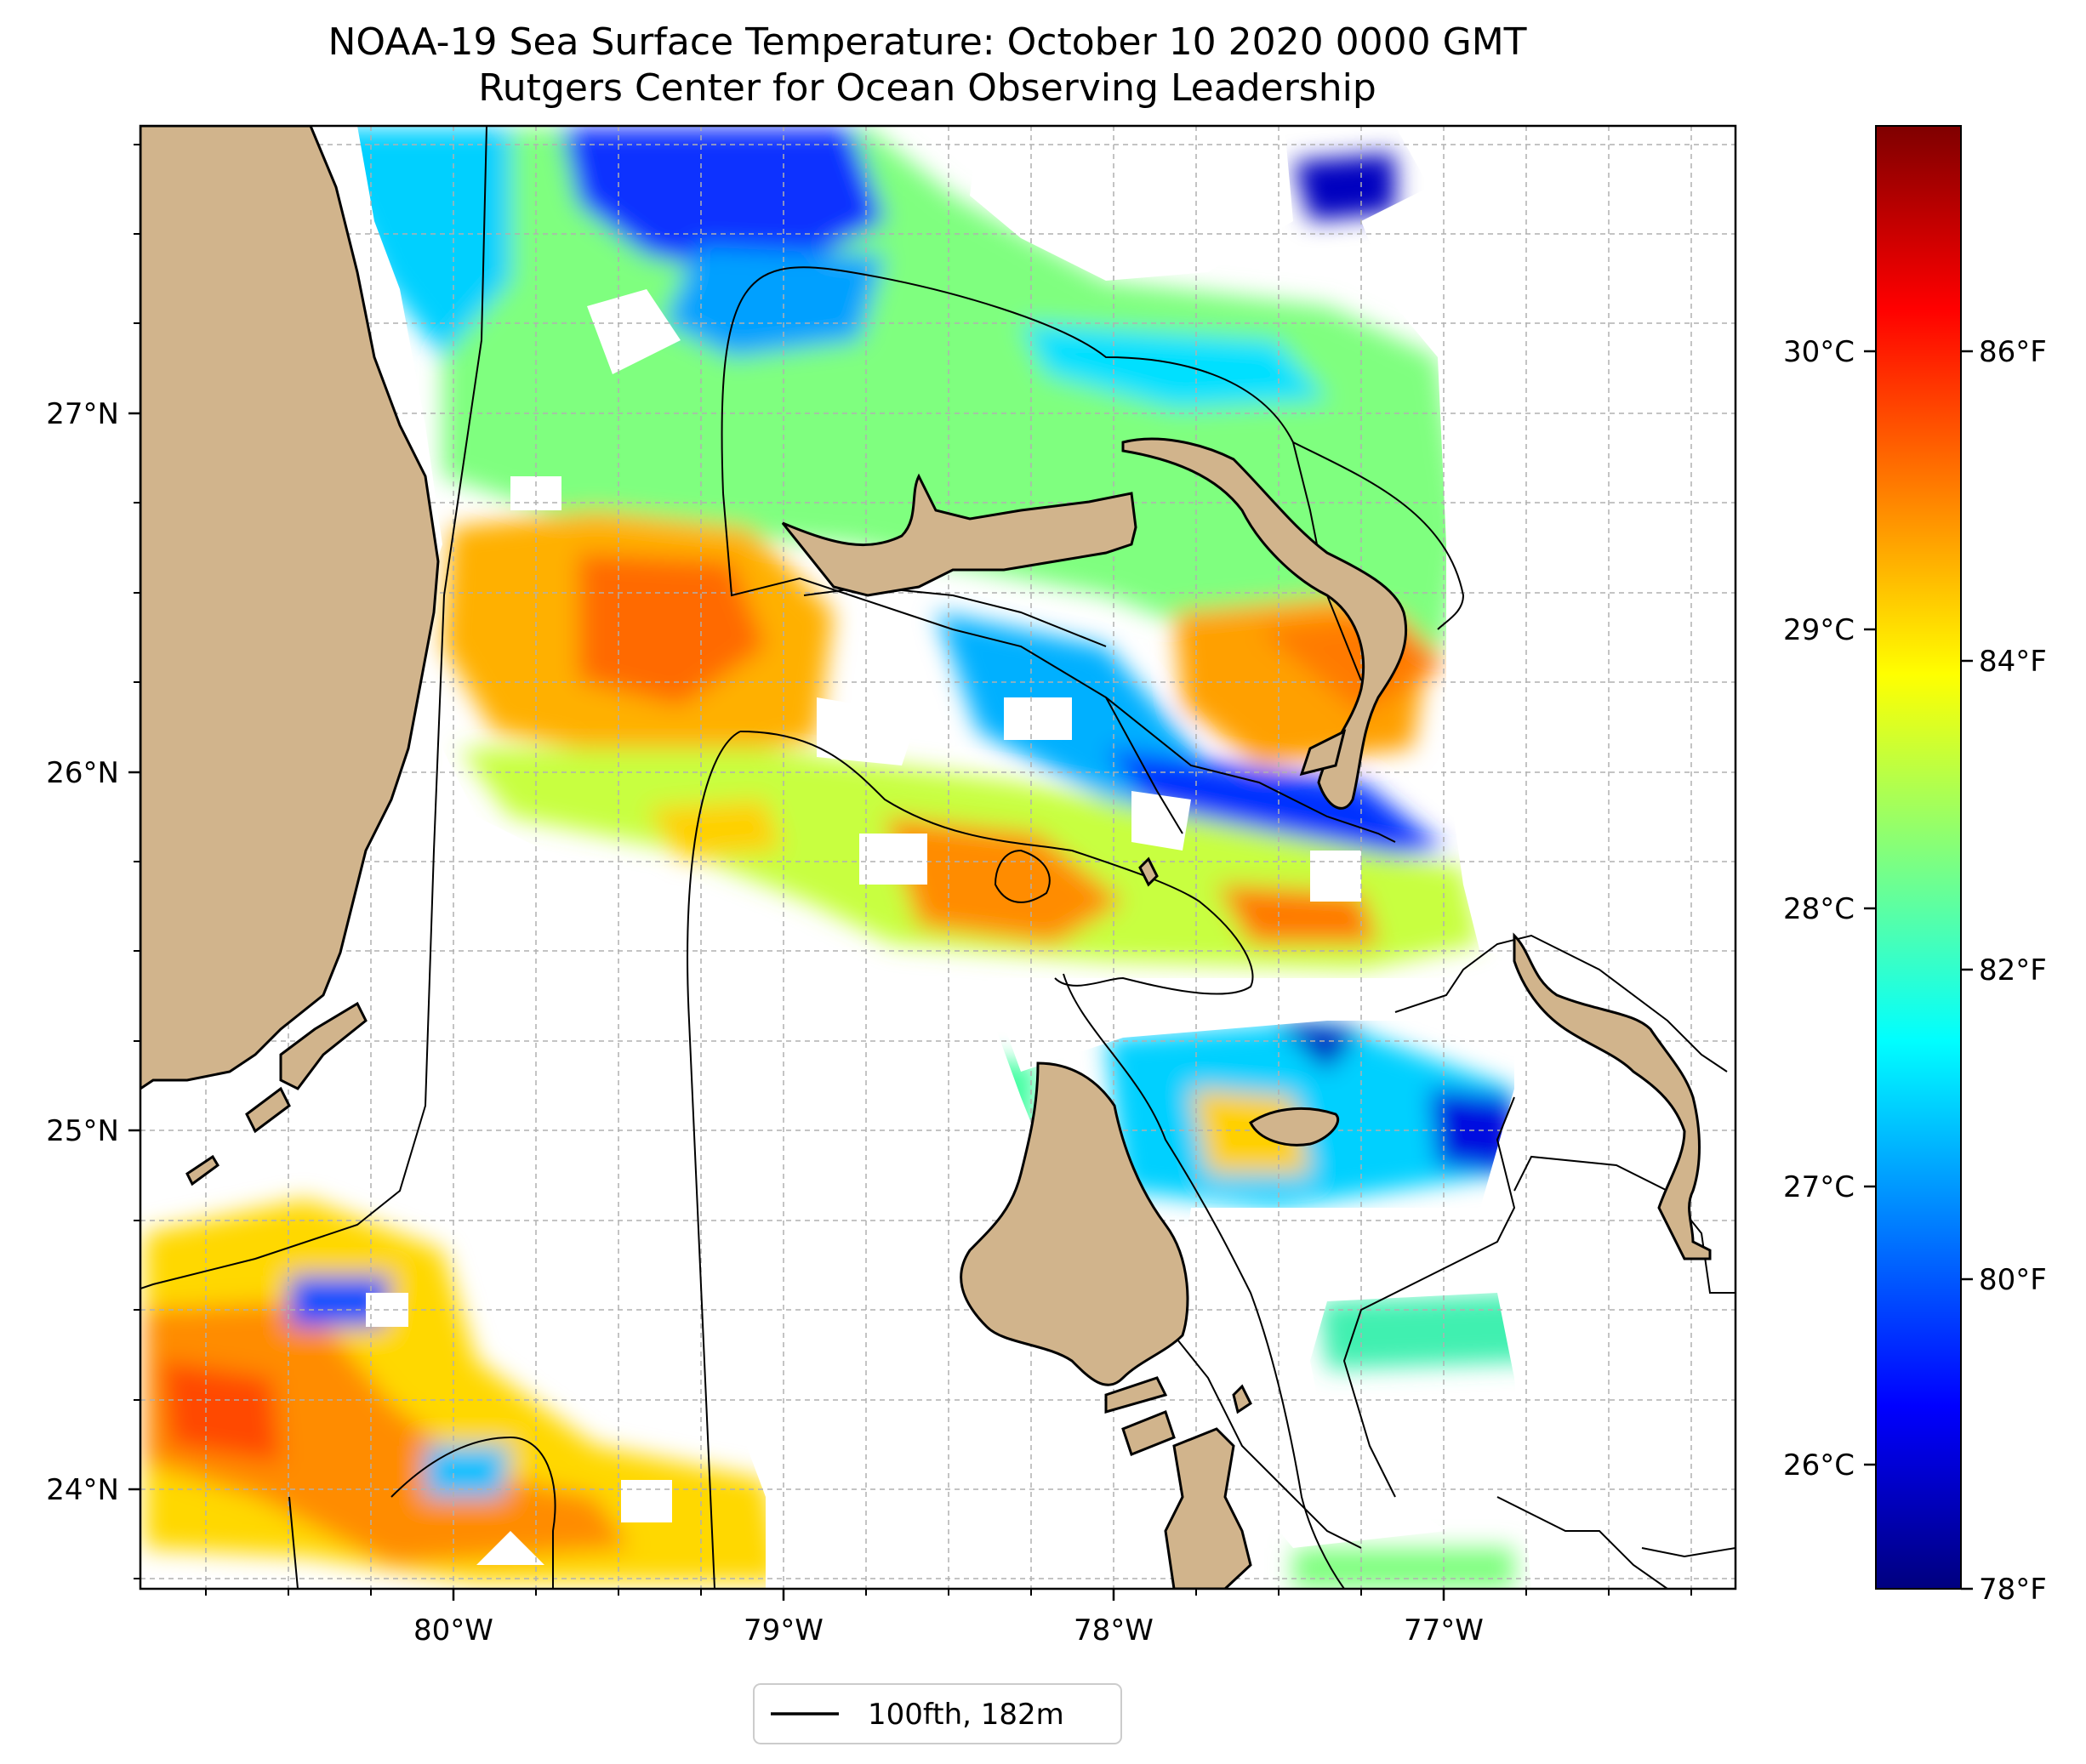 The height and width of the screenshot is (1764, 2086). I want to click on lon-tick-label: 80°W, so click(453, 1630).